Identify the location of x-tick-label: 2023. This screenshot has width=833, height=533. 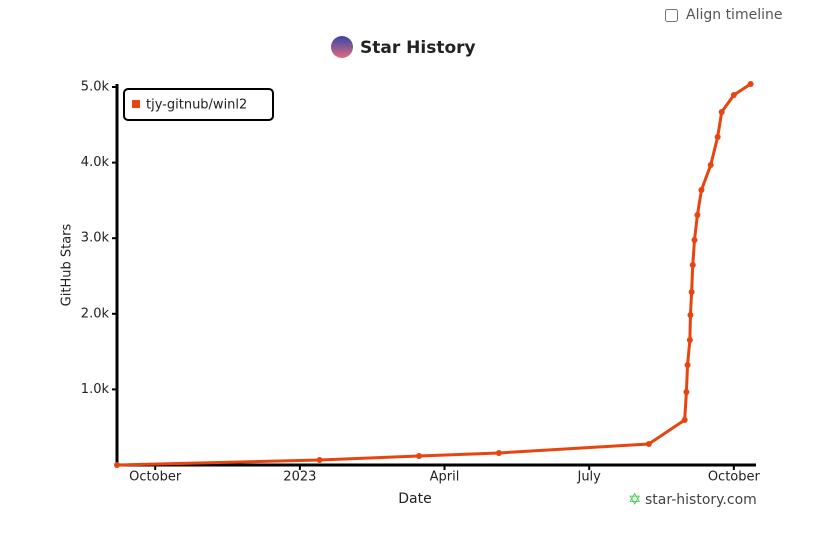
(299, 477).